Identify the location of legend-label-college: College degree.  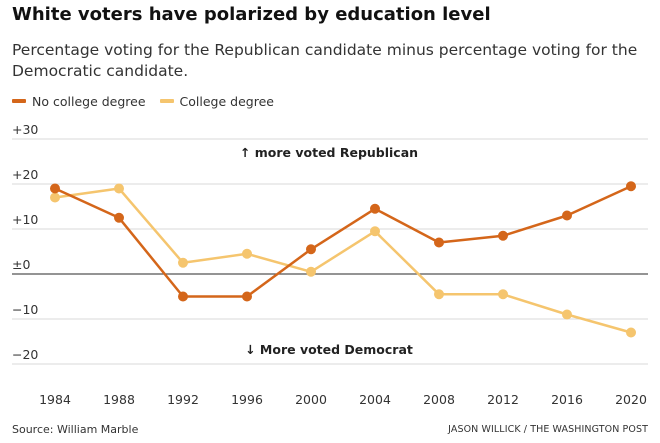
(226, 101).